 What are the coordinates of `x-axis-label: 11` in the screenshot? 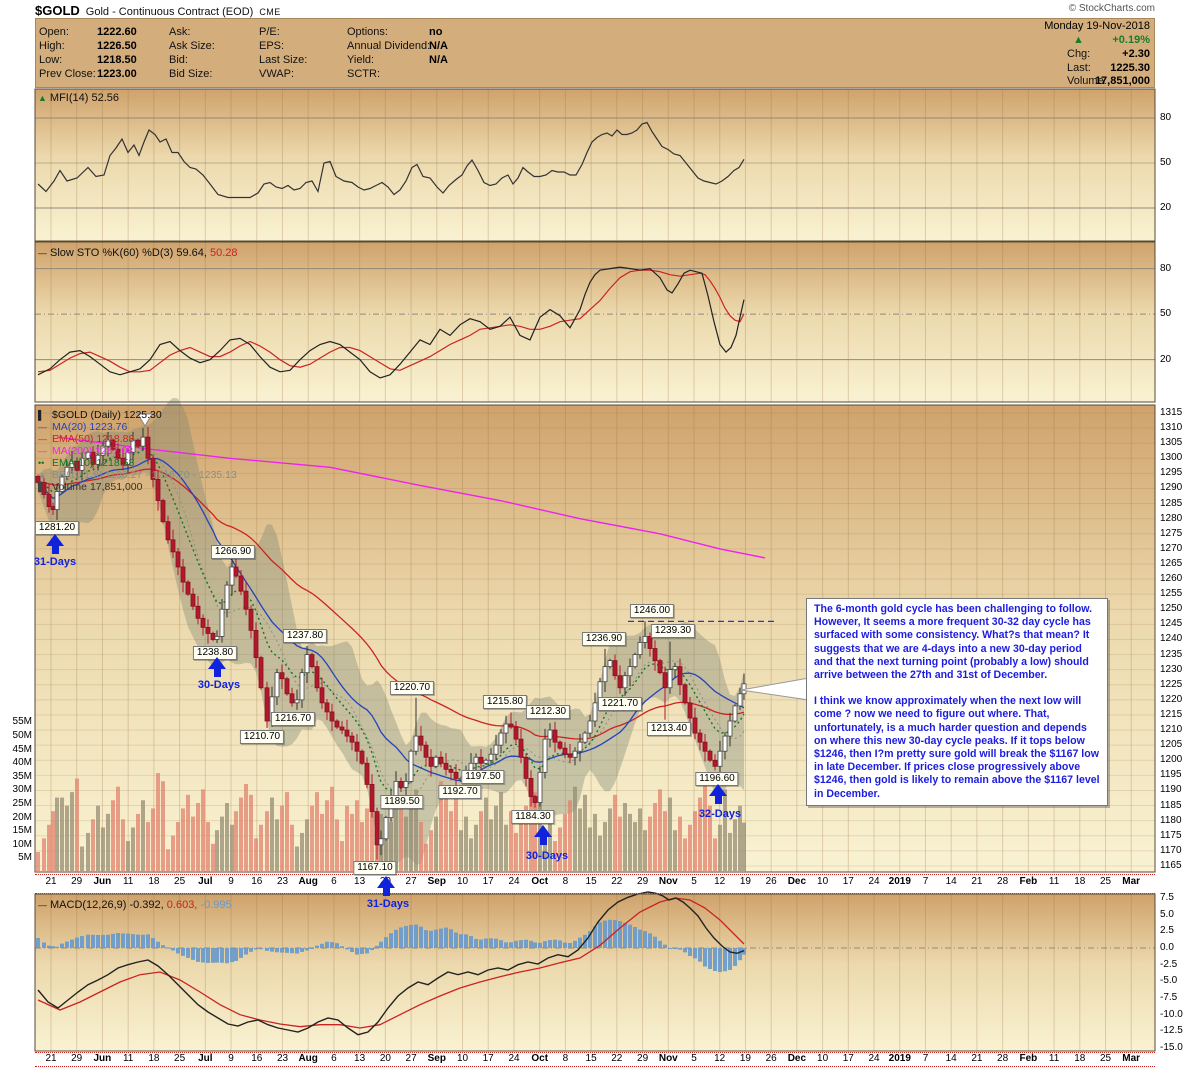 It's located at (128, 881).